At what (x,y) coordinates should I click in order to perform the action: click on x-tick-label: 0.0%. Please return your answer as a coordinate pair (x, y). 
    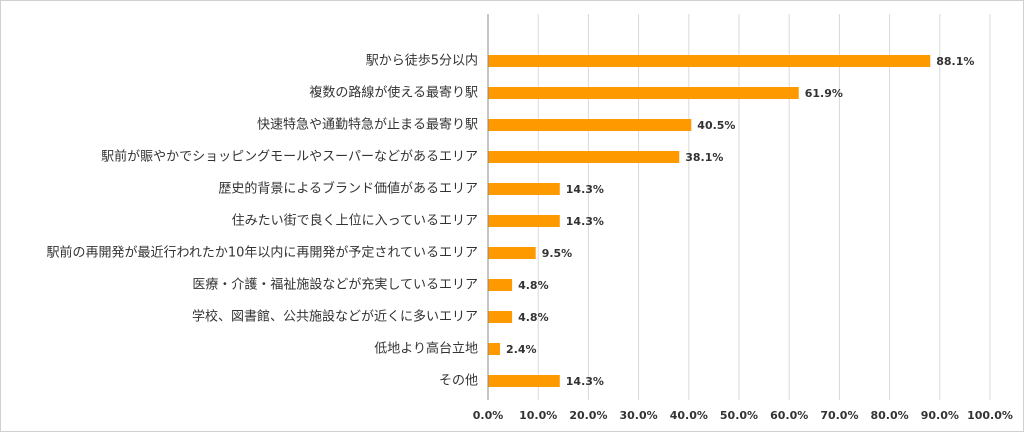
    Looking at the image, I should click on (488, 415).